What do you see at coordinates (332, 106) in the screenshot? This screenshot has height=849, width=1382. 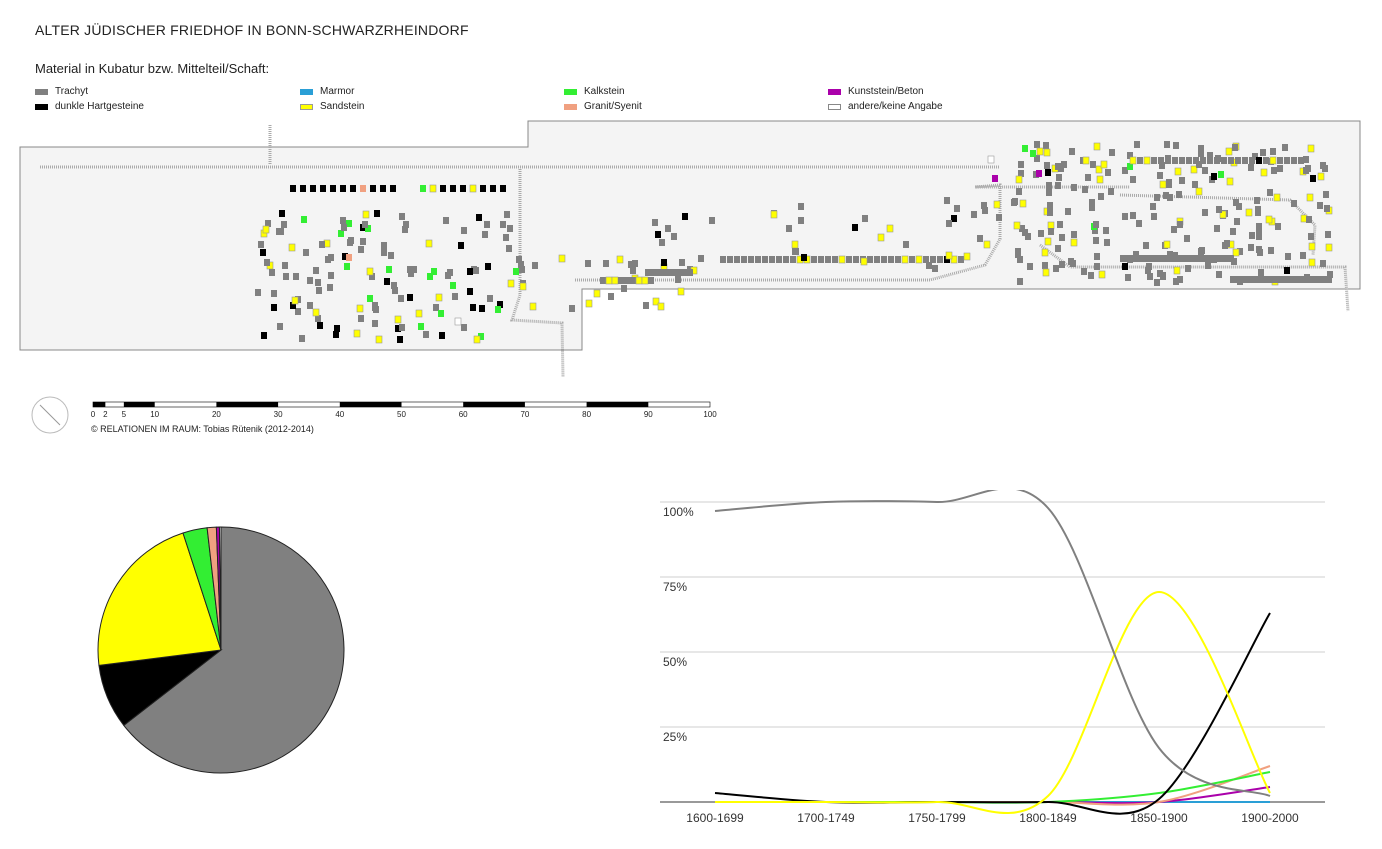 I see `legend-item-sandstein: Sandstein` at bounding box center [332, 106].